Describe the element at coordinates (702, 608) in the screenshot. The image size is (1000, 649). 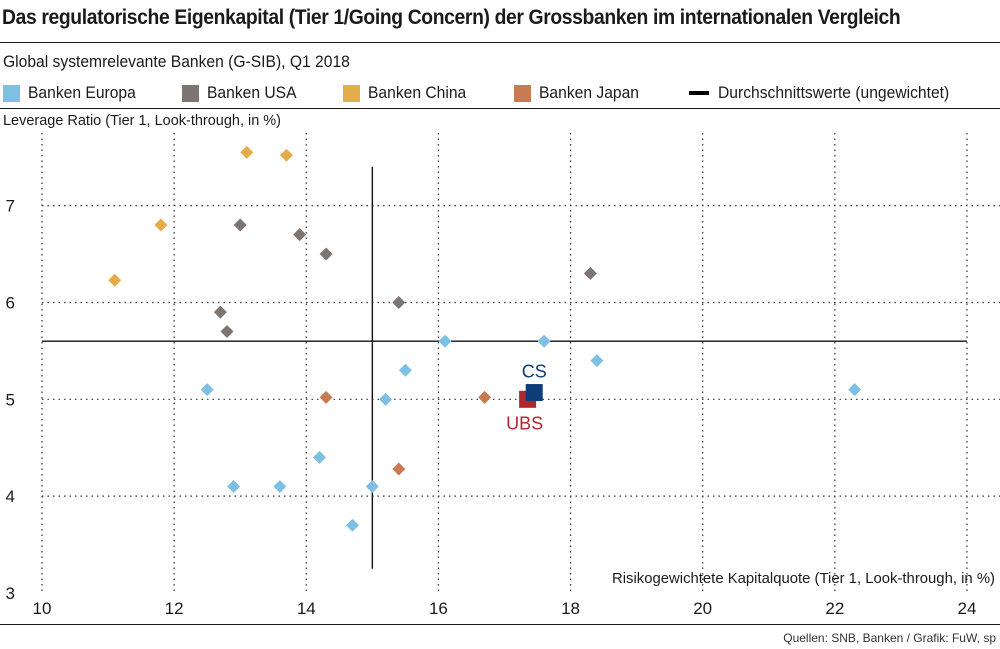
I see `x-tick-label: 20` at that location.